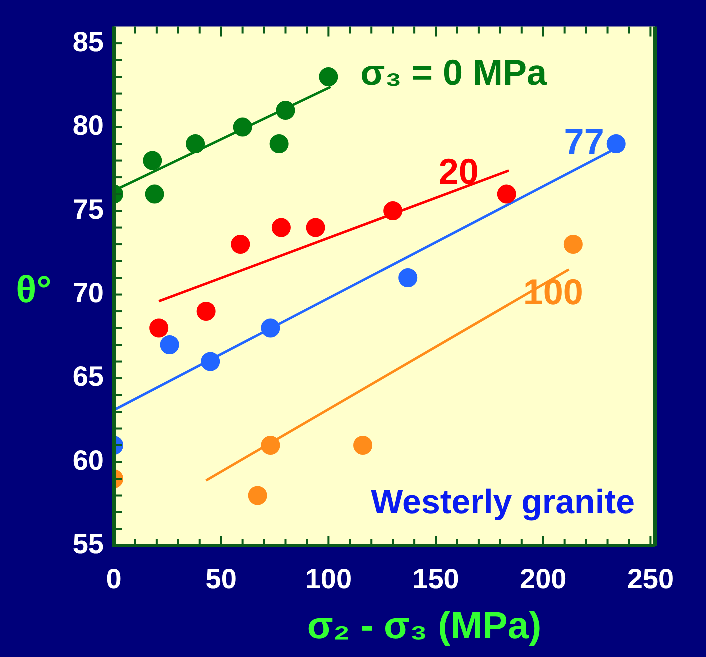 The image size is (706, 657). What do you see at coordinates (543, 579) in the screenshot?
I see `x-tick-label: 200` at bounding box center [543, 579].